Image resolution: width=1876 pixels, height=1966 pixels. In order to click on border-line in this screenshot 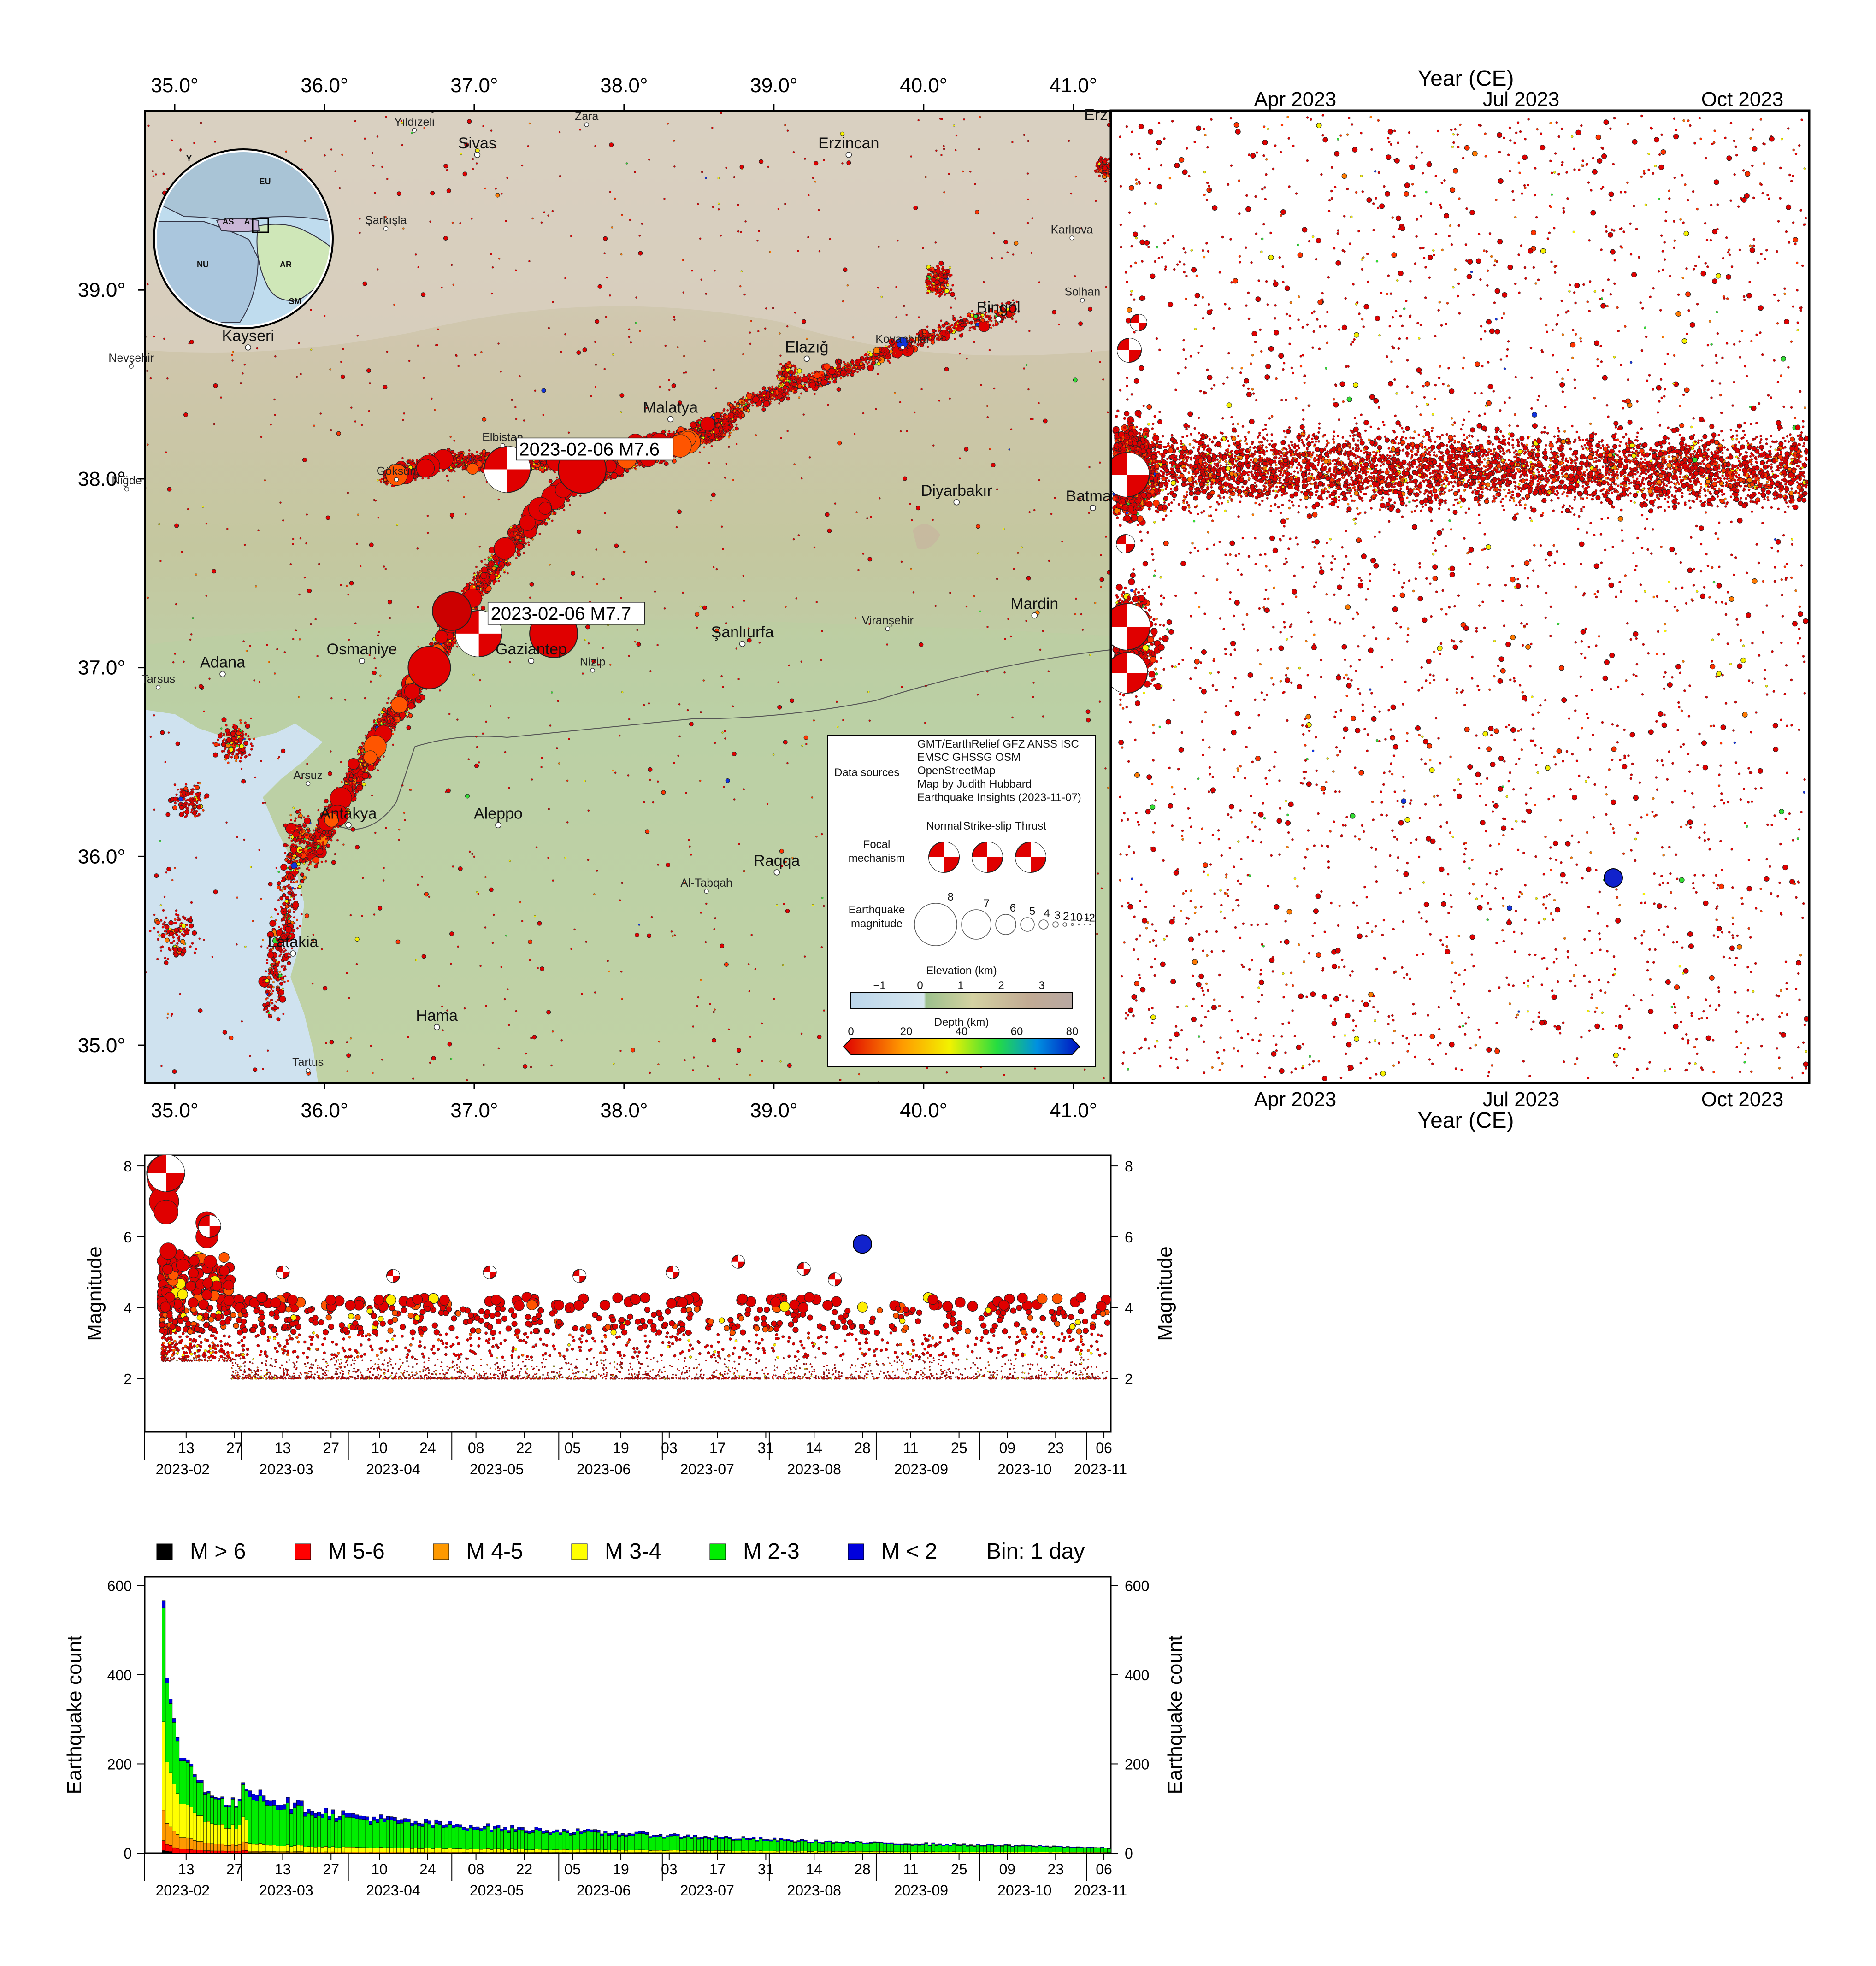, I will do `click(762, 698)`.